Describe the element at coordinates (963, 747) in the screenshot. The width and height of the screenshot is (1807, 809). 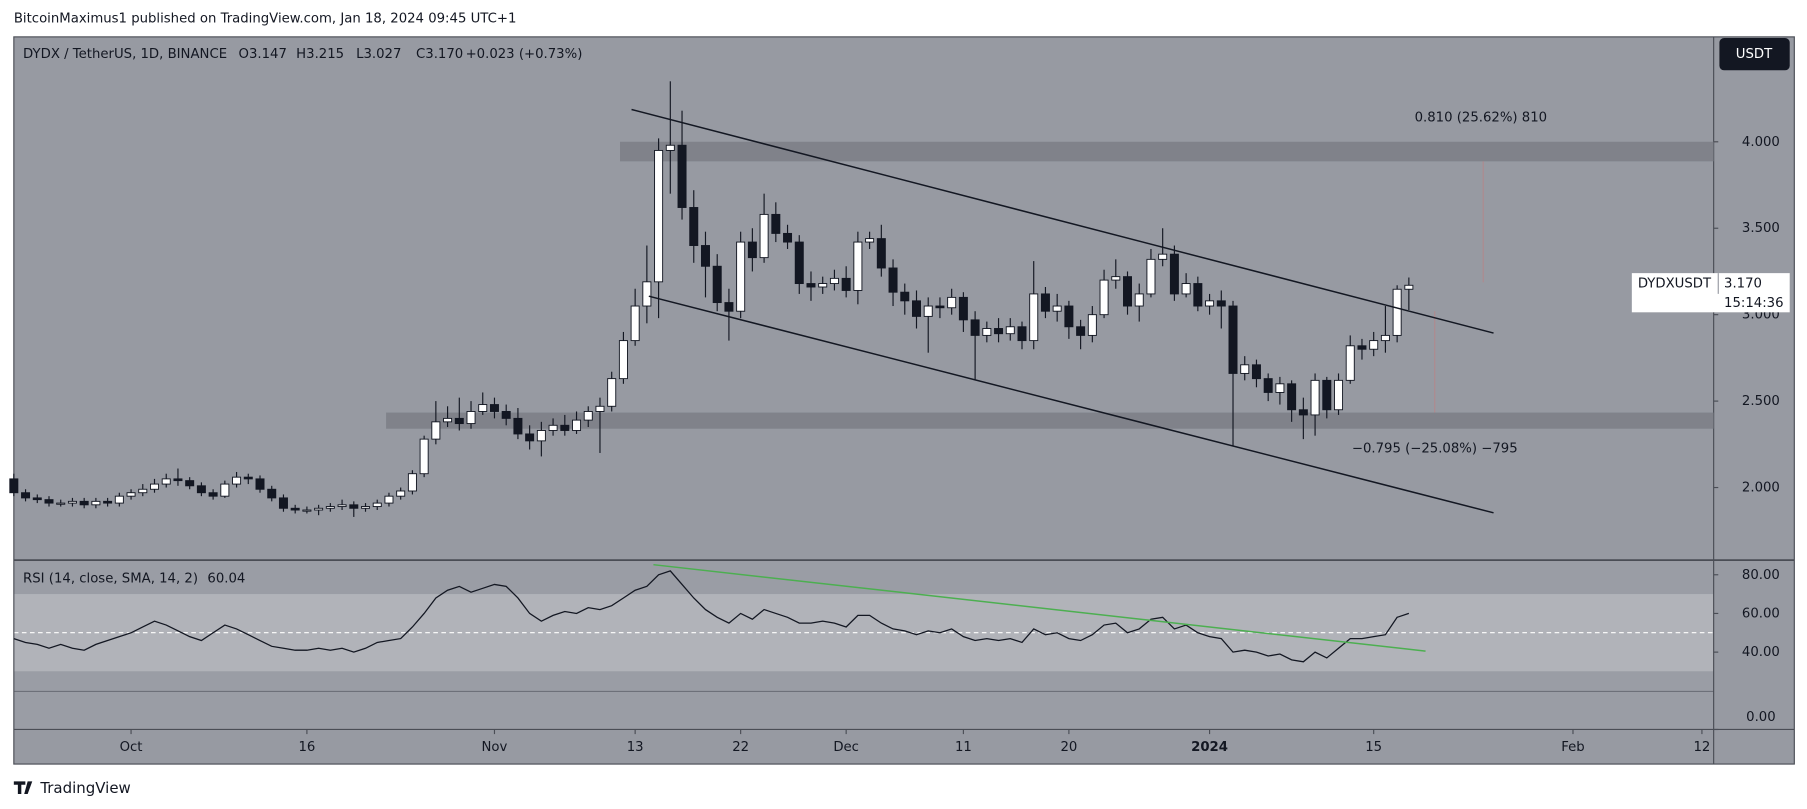
I see `x-tick-label: 11` at that location.